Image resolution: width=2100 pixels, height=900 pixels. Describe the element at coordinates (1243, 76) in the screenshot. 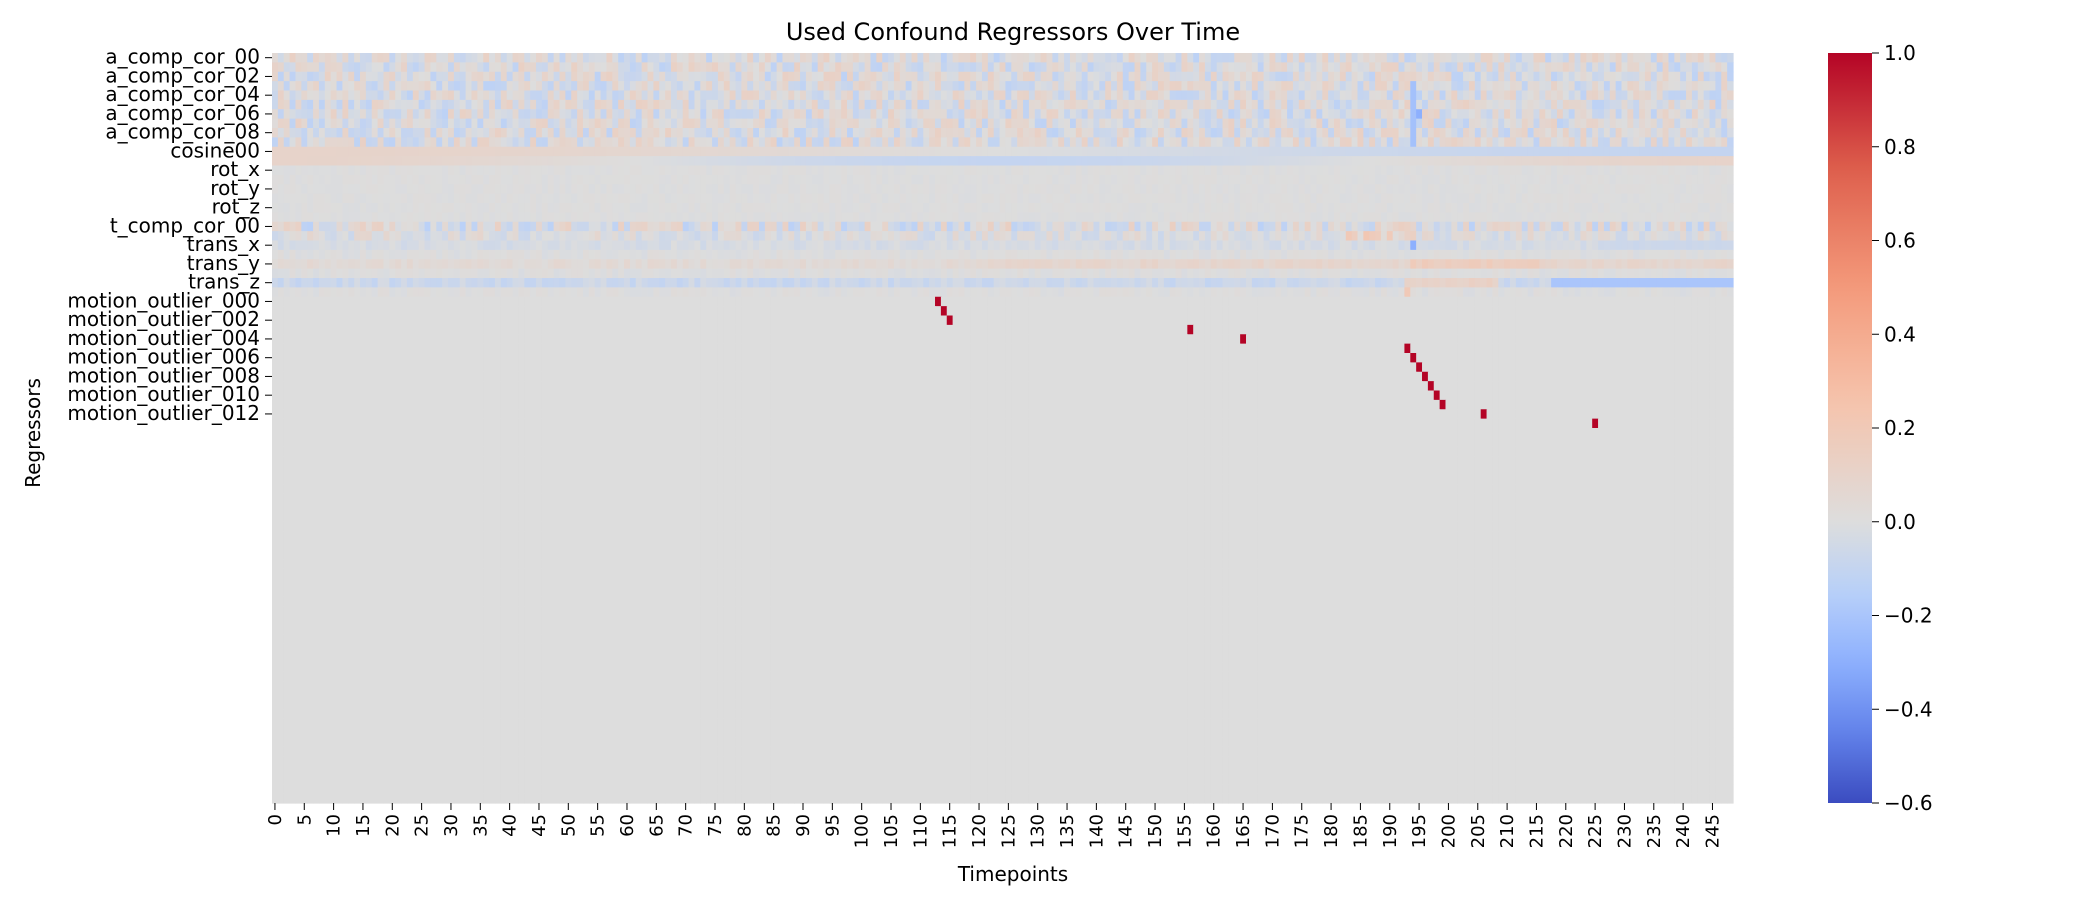

I see `heatmap-cell-a_comp_cor_02-t165` at that location.